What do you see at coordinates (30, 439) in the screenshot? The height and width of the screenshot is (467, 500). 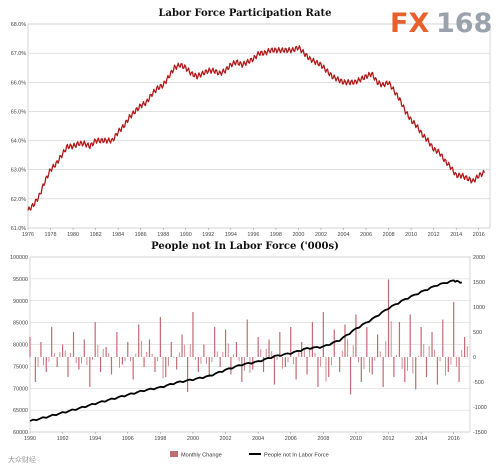 I see `x-tick-label: 1990` at bounding box center [30, 439].